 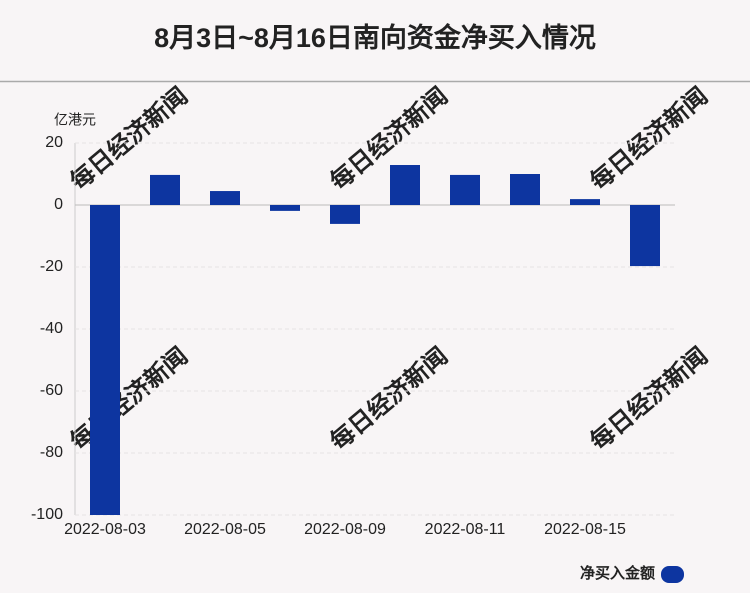 What do you see at coordinates (58, 204) in the screenshot?
I see `y-tick-label: 0` at bounding box center [58, 204].